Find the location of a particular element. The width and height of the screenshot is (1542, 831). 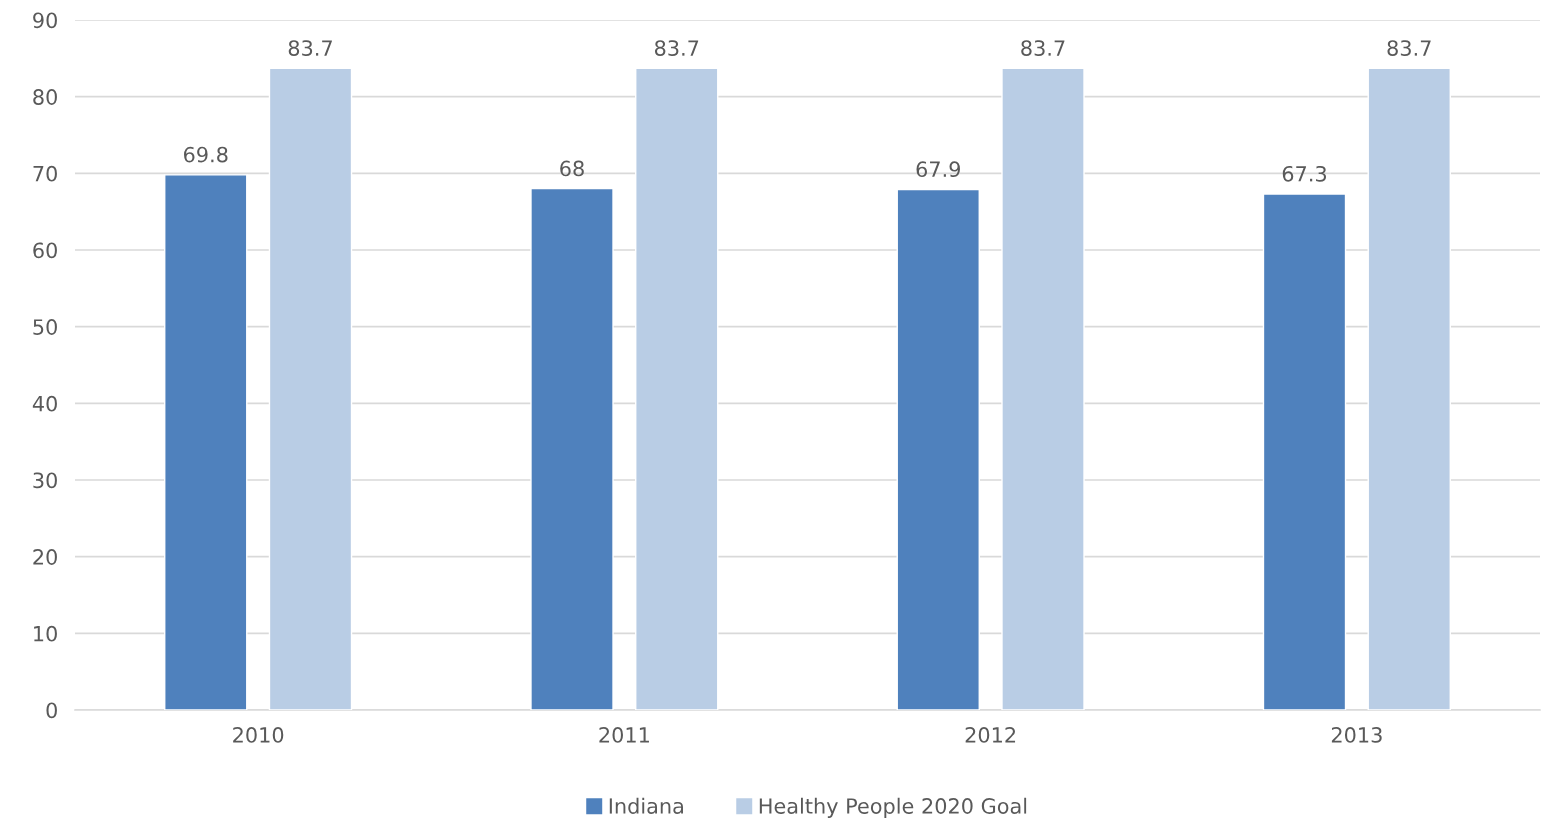

y-tick-label: 10 is located at coordinates (45, 633).